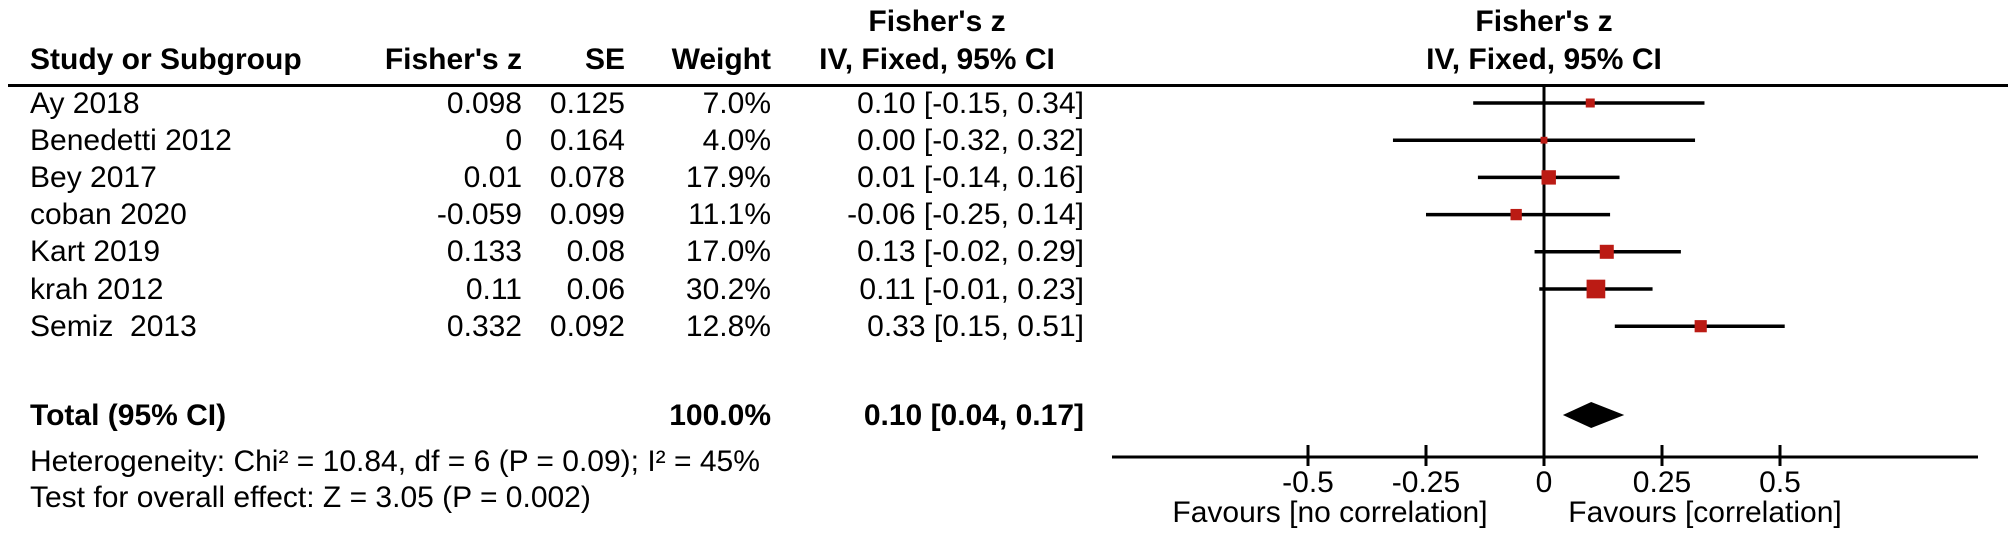 The height and width of the screenshot is (538, 2008). What do you see at coordinates (728, 252) in the screenshot?
I see `study-weight: 17.0%` at bounding box center [728, 252].